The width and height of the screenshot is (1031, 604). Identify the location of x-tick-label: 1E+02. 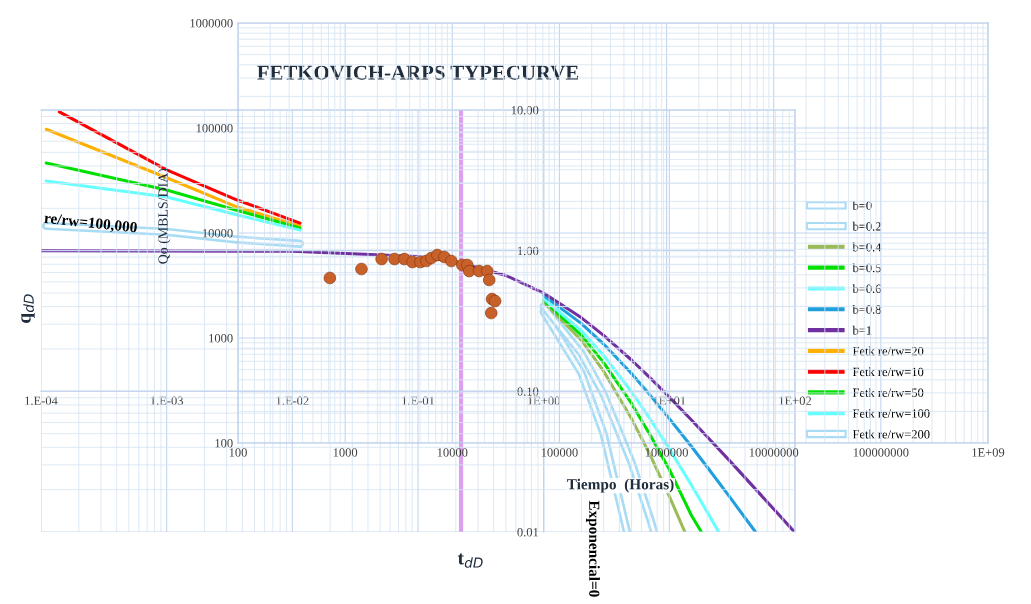
(795, 400).